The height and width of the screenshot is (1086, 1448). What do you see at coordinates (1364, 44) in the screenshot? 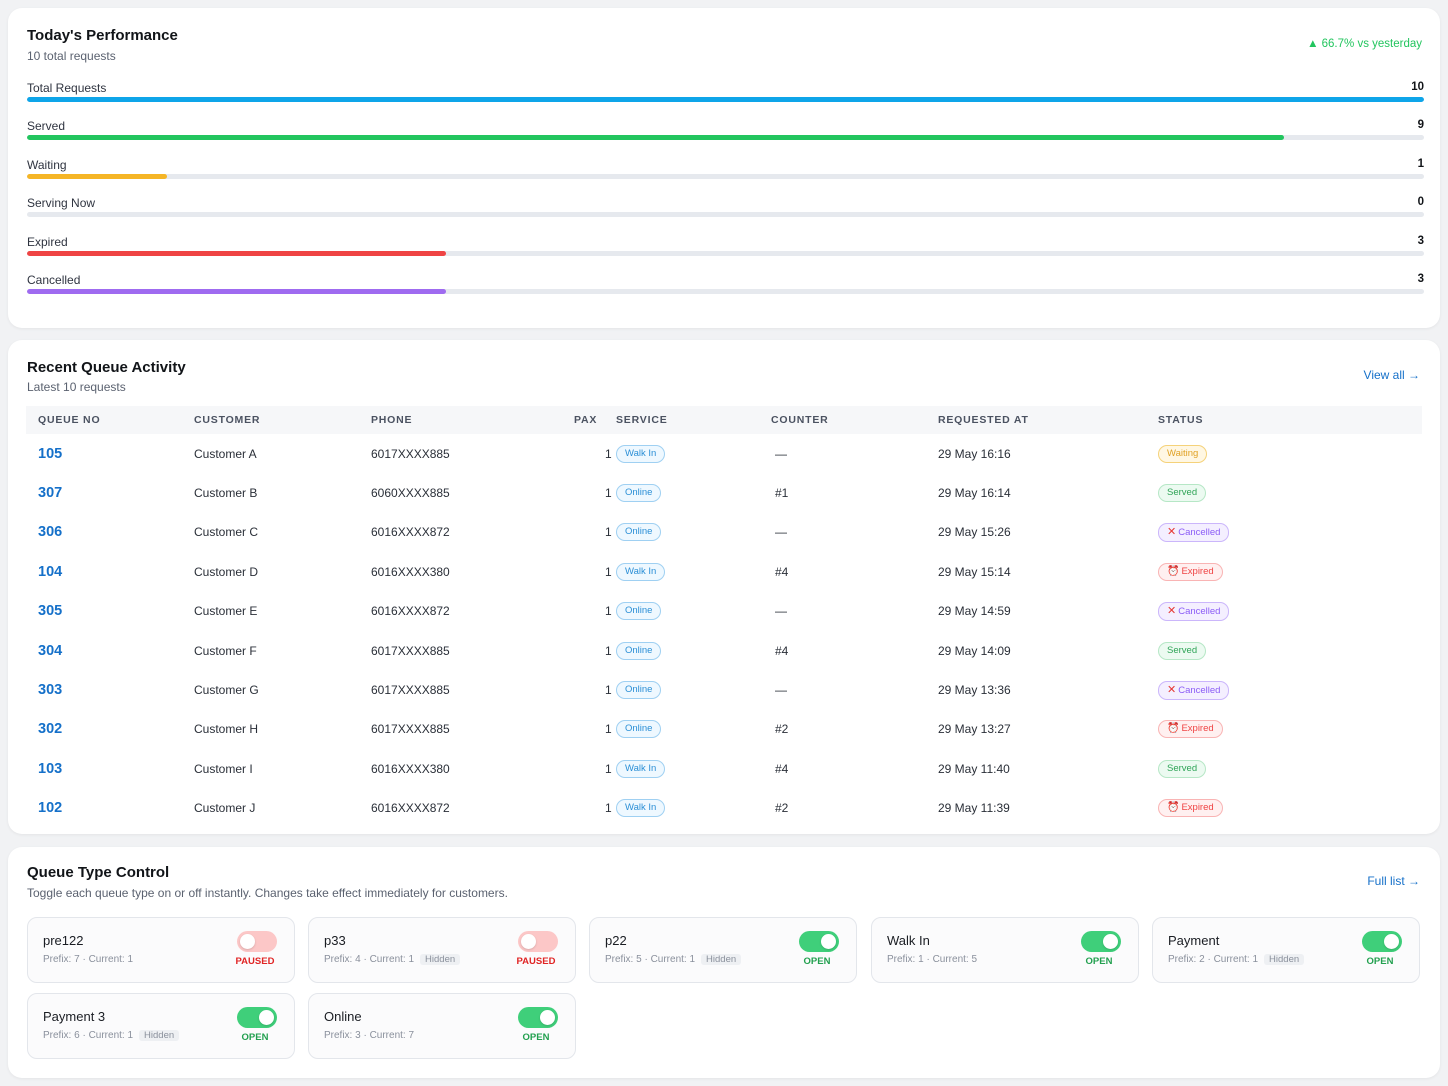
I see `trend-indicator: ▲ 66.7% vs yesterday` at bounding box center [1364, 44].